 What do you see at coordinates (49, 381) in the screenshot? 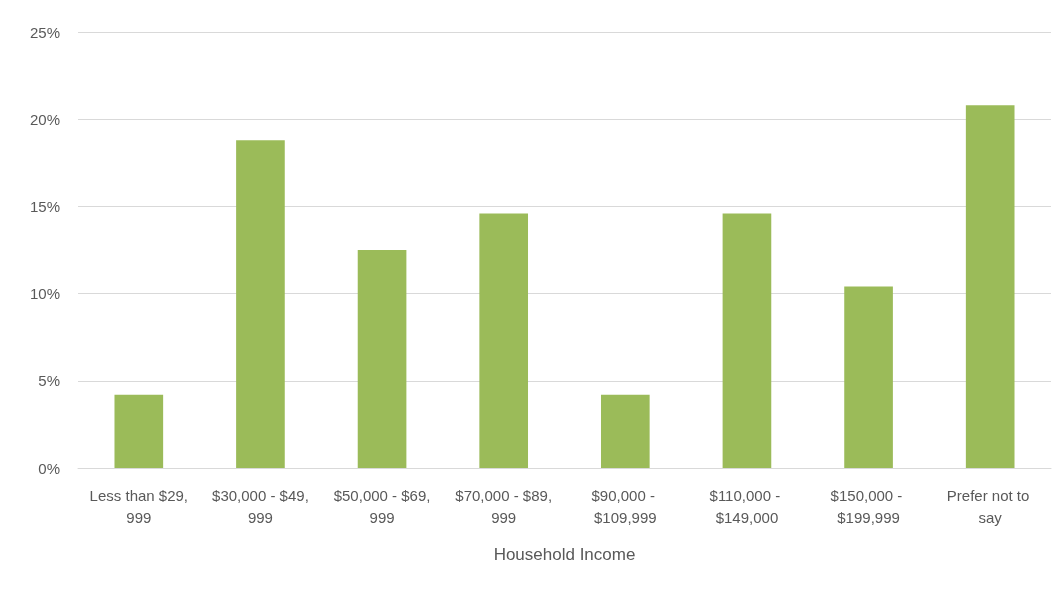
I see `y-tick-label: 5%` at bounding box center [49, 381].